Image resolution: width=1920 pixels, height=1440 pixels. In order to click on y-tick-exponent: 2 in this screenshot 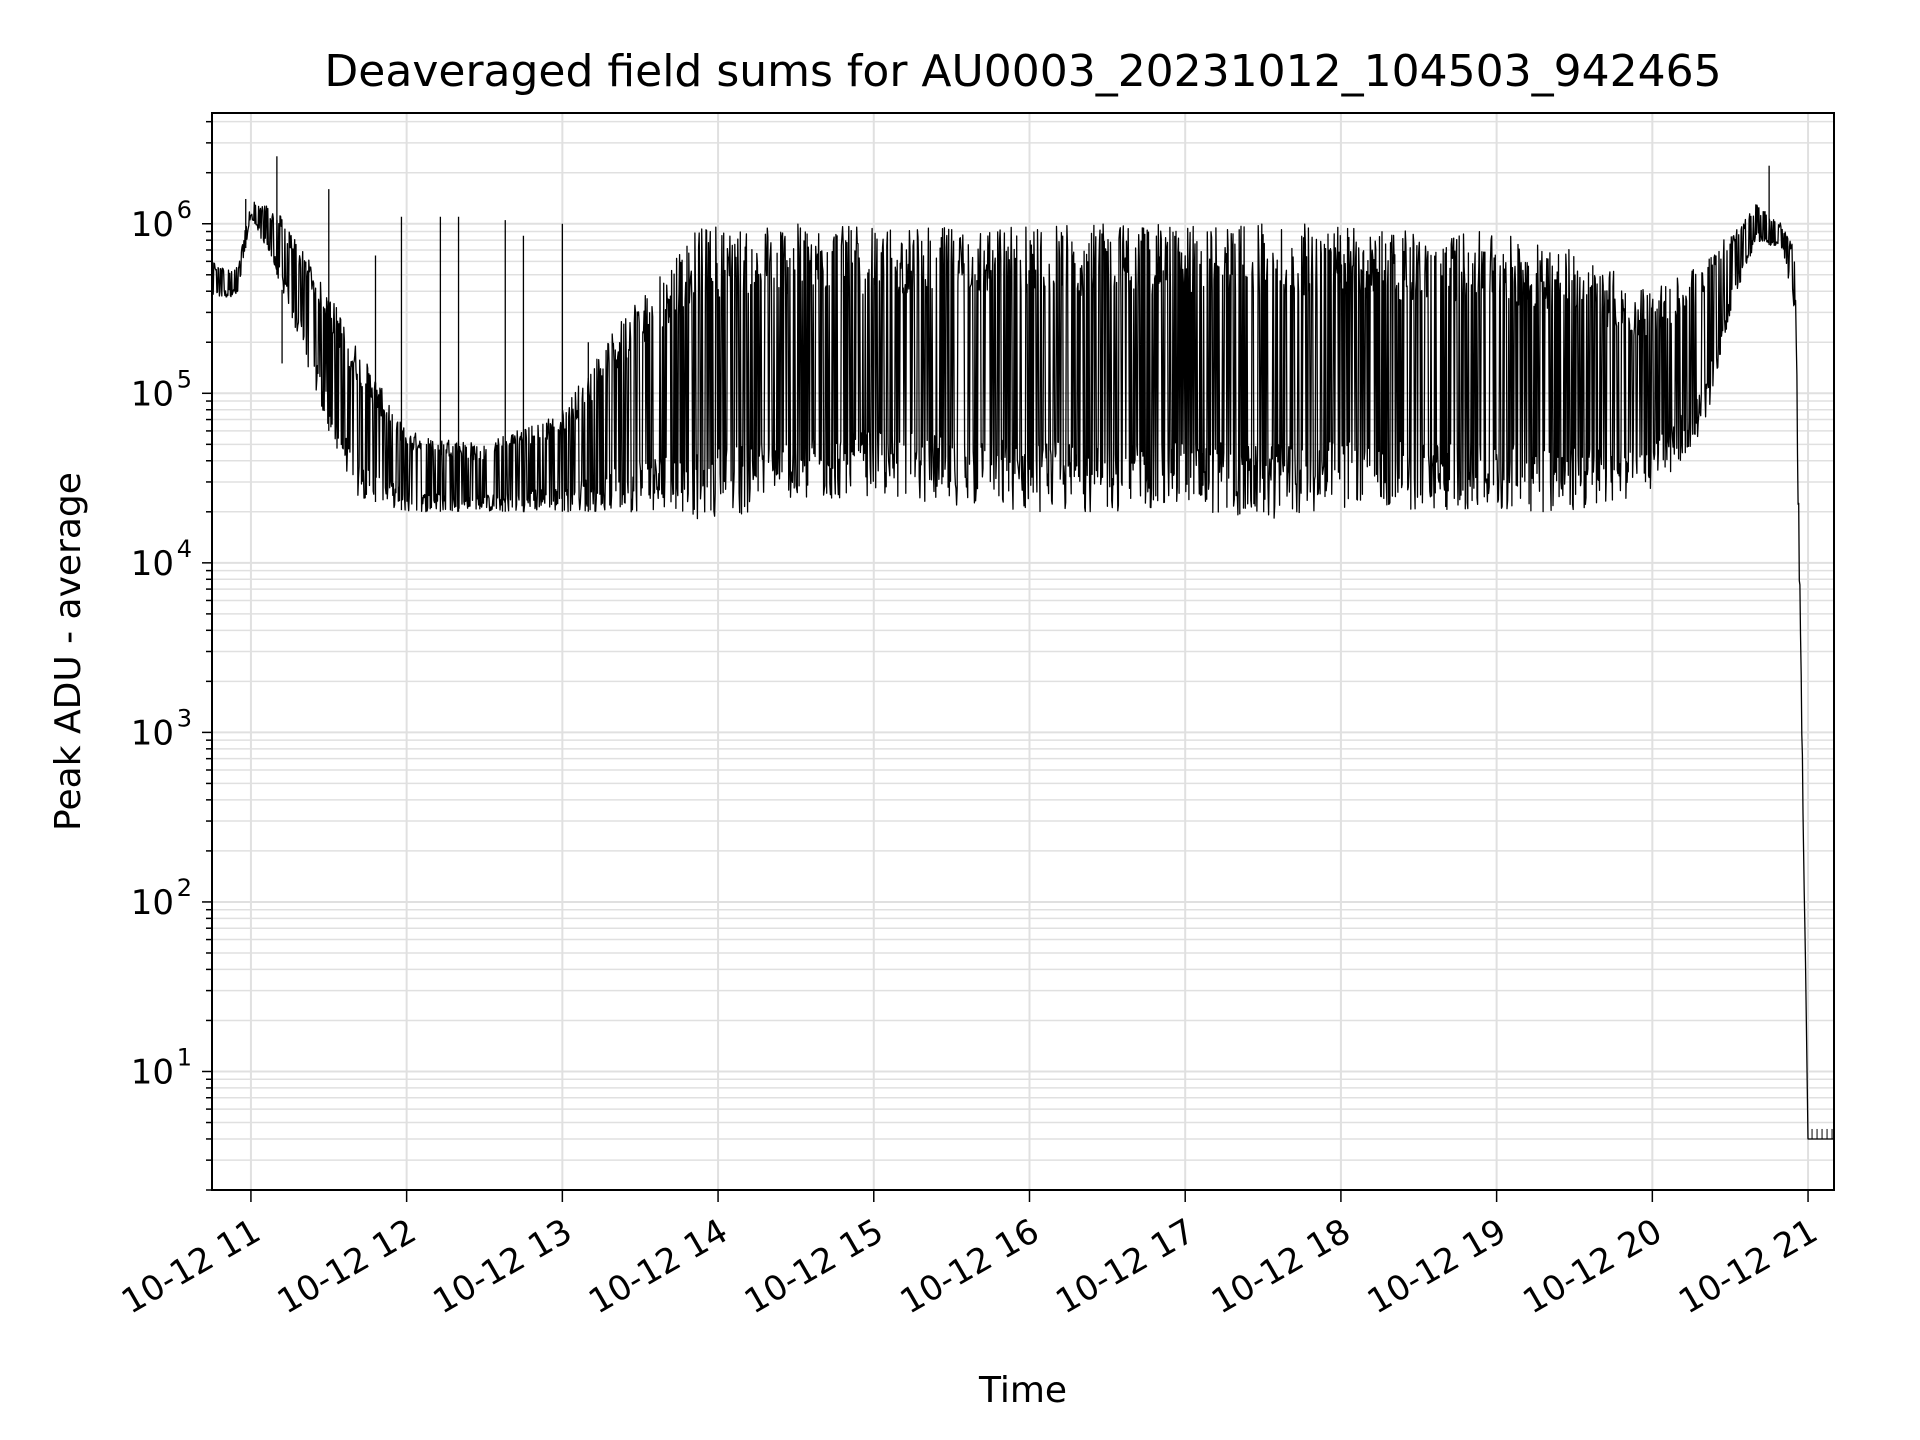, I will do `click(184, 888)`.